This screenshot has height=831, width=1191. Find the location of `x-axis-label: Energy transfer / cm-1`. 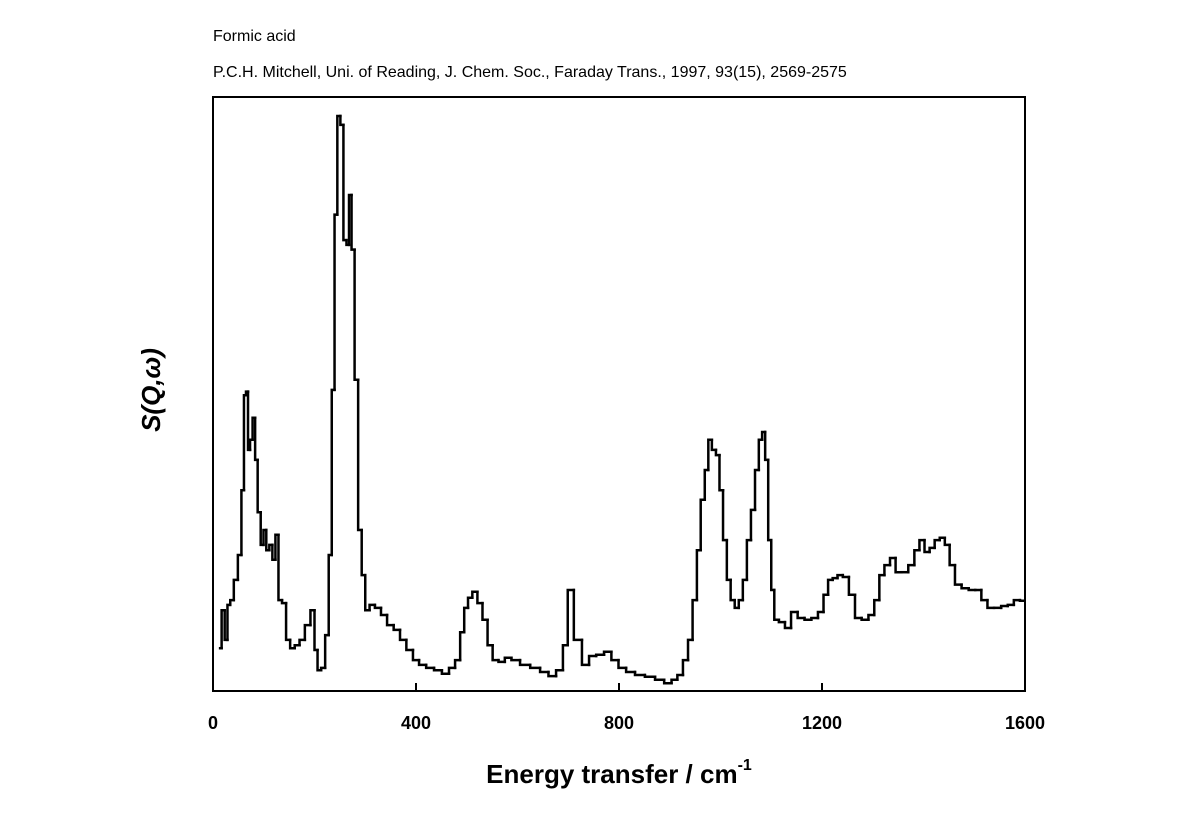

x-axis-label: Energy transfer / cm-1 is located at coordinates (619, 773).